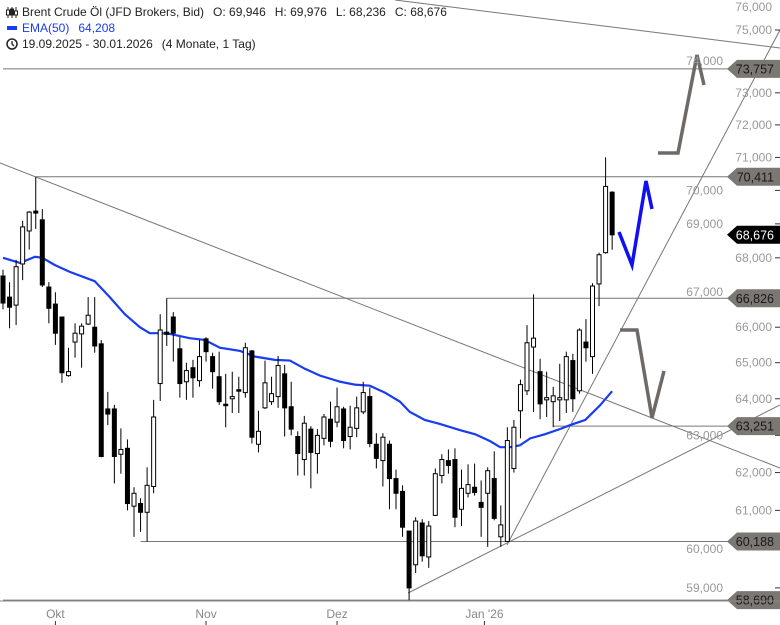 This screenshot has width=780, height=625. Describe the element at coordinates (753, 234) in the screenshot. I see `current-price-tag: 68,676` at that location.